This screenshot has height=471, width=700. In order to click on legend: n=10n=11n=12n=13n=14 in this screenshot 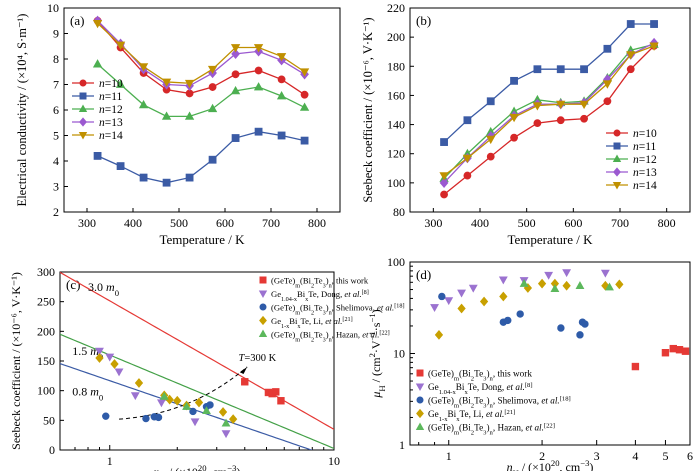, I will do `click(631, 160)`.